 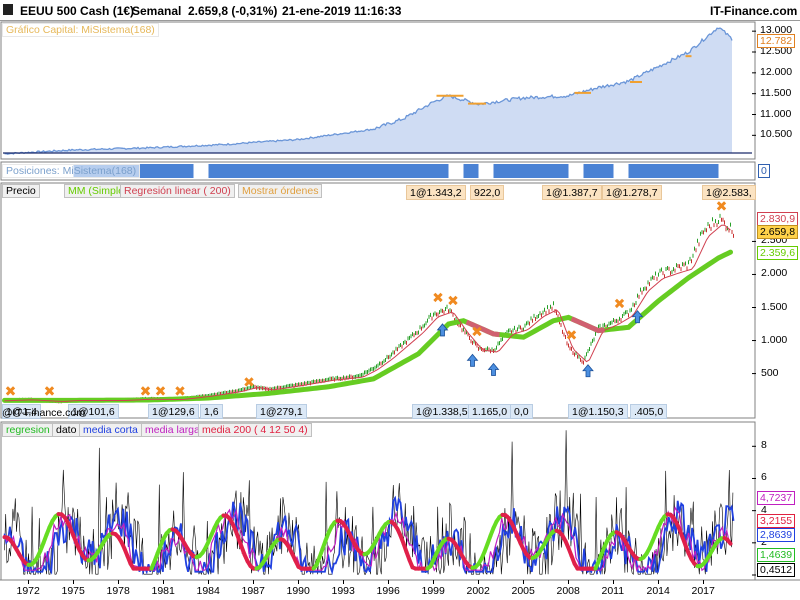 I want to click on order-label: 1@1,4, so click(x=22, y=411).